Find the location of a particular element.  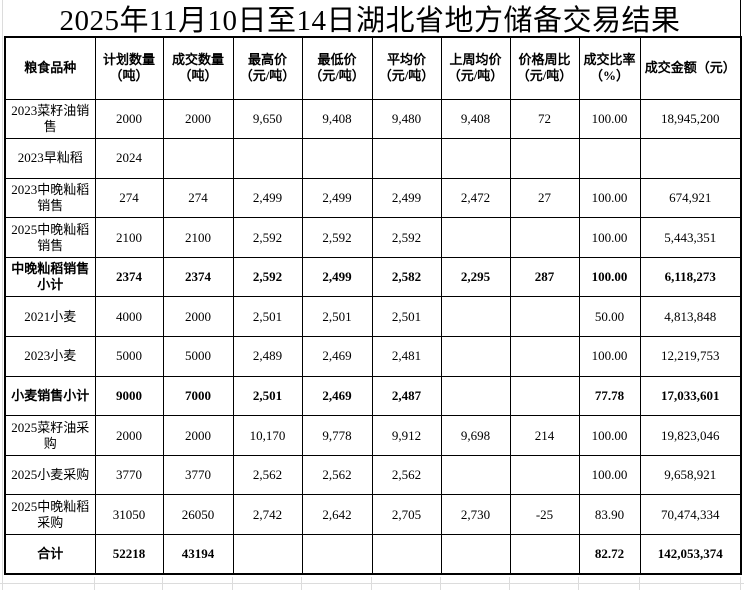

column-header: 最高价 （元/吨） is located at coordinates (267, 68).